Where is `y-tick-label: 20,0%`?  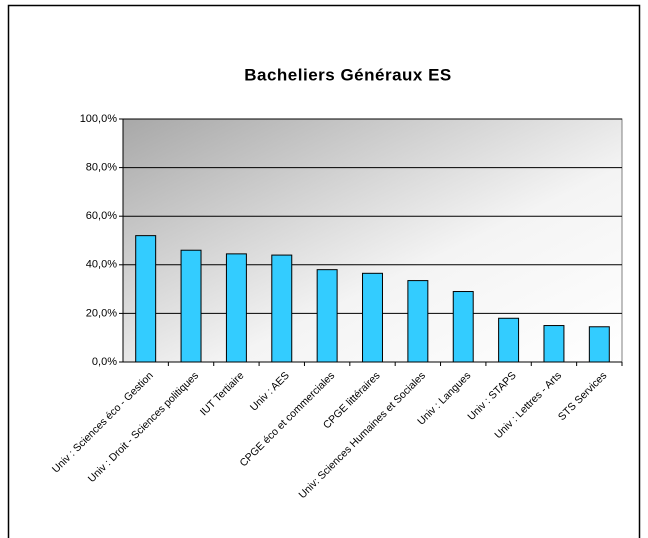
y-tick-label: 20,0% is located at coordinates (101, 313).